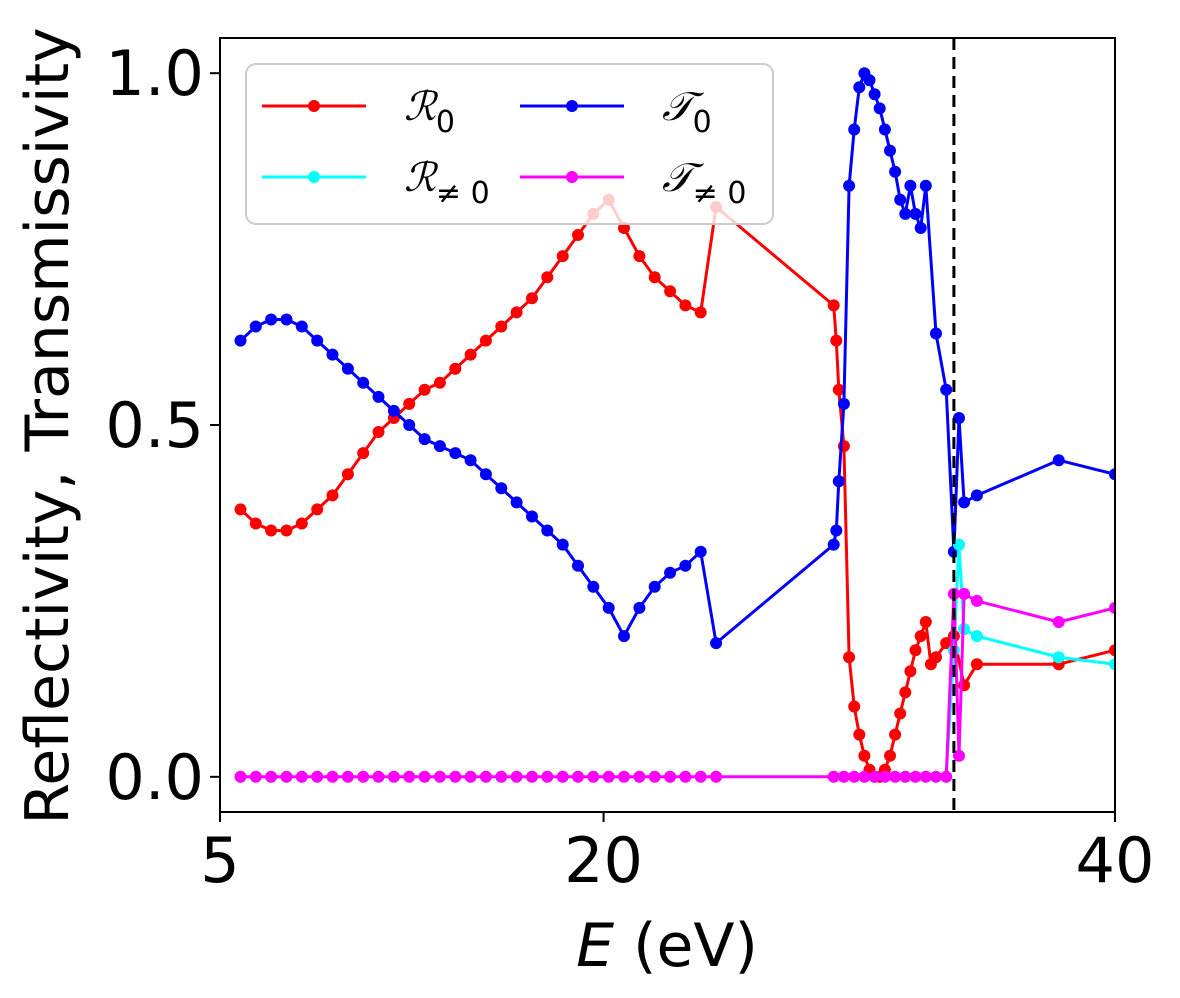  Describe the element at coordinates (603, 860) in the screenshot. I see `x-tick-label: 20` at that location.